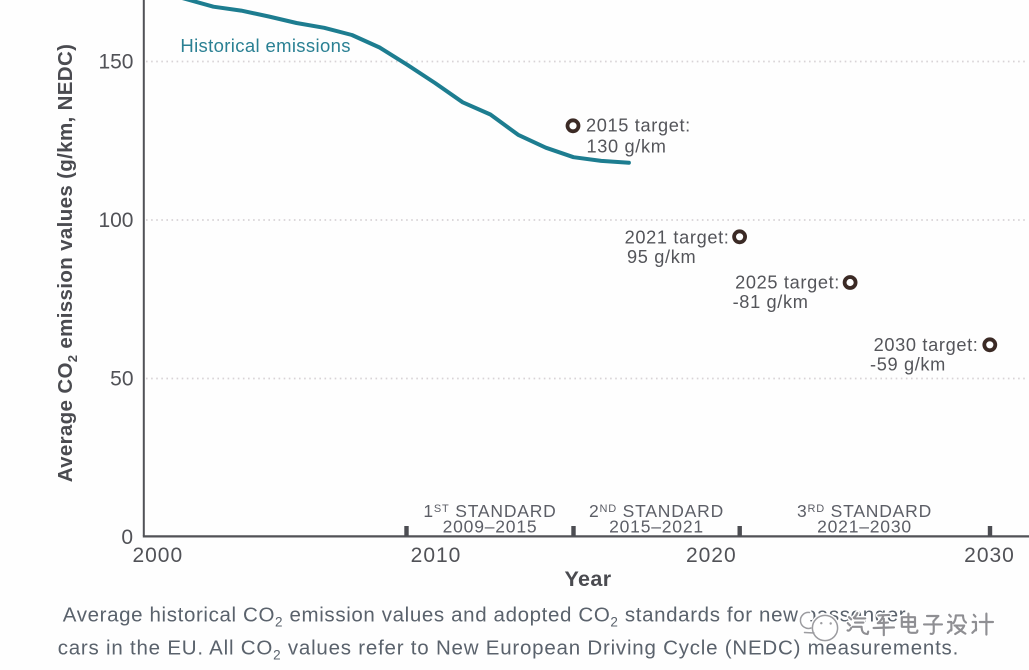 This screenshot has width=1029, height=670. What do you see at coordinates (490, 527) in the screenshot?
I see `svg-text: 2009–2015` at bounding box center [490, 527].